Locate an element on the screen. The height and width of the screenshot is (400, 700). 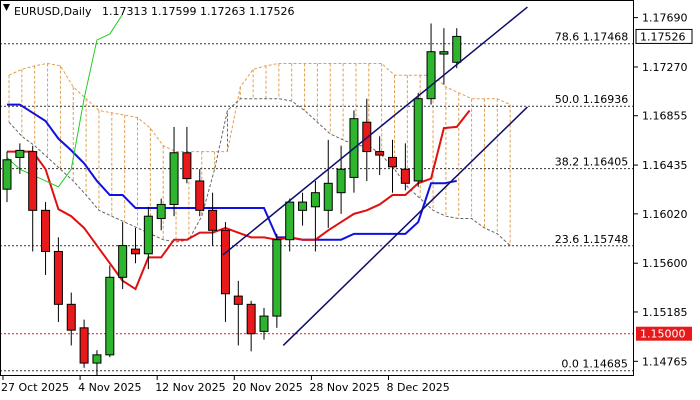
x-tick-label: 20 Nov 2025 is located at coordinates (267, 387).